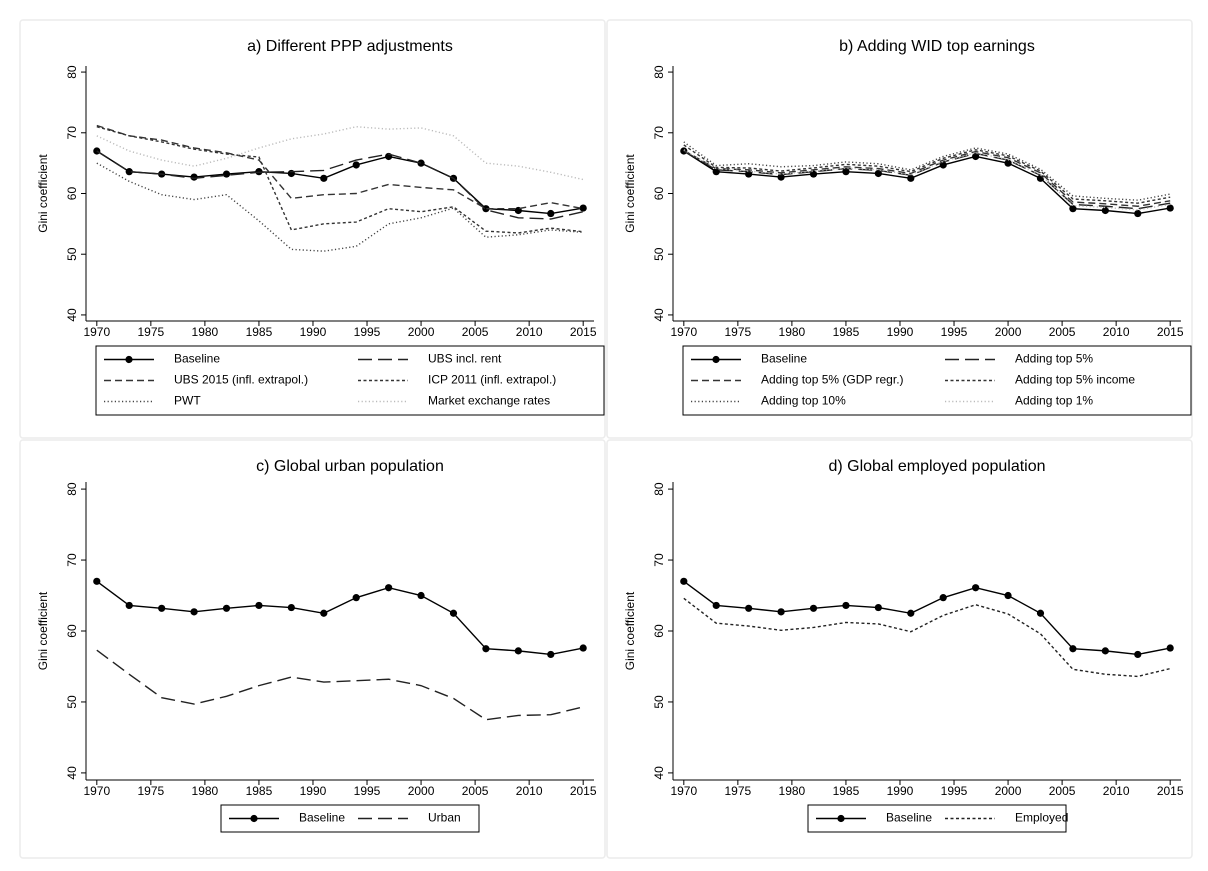 This screenshot has width=1208, height=871. I want to click on legend-label: Employed, so click(1041, 818).